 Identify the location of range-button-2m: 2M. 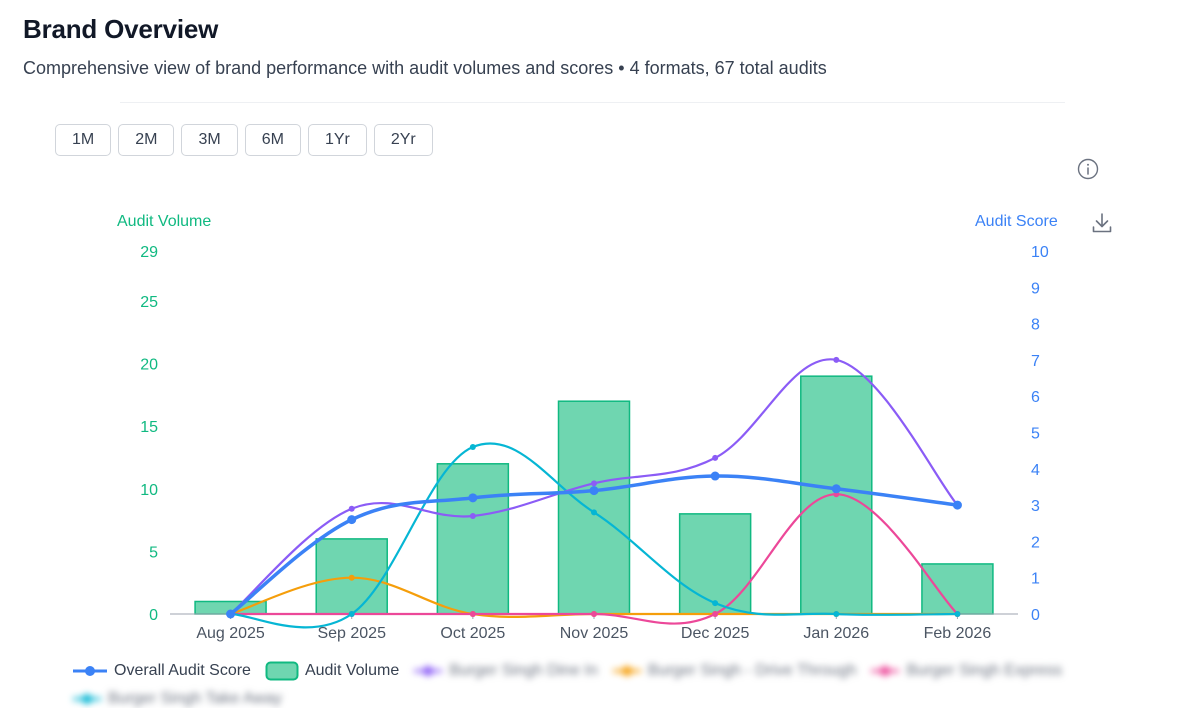
(146, 140).